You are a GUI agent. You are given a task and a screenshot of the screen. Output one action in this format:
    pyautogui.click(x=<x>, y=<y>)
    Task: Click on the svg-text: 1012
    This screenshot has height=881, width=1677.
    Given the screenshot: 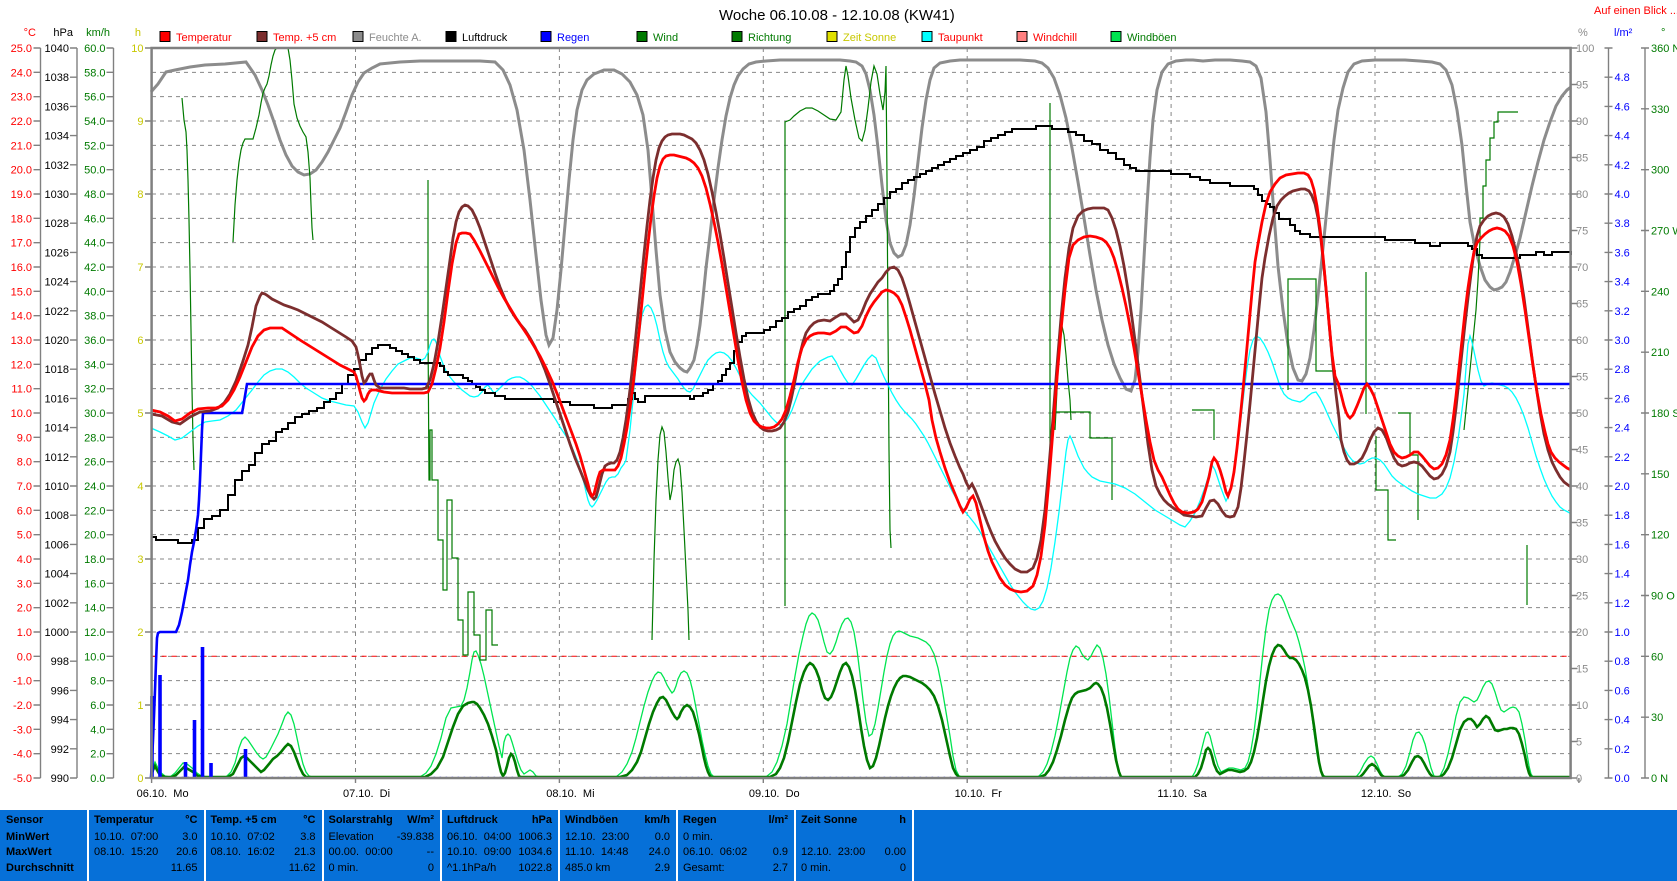 What is the action you would take?
    pyautogui.click(x=57, y=458)
    